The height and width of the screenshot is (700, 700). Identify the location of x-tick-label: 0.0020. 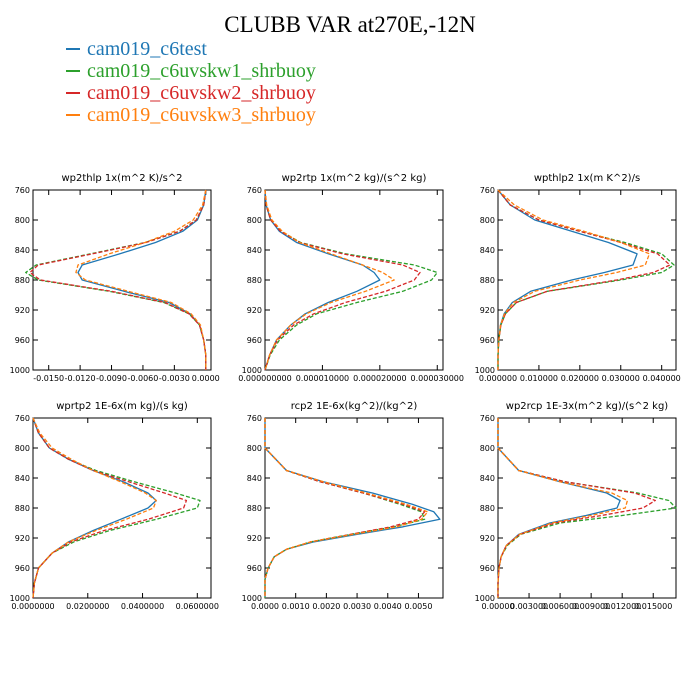
(326, 606).